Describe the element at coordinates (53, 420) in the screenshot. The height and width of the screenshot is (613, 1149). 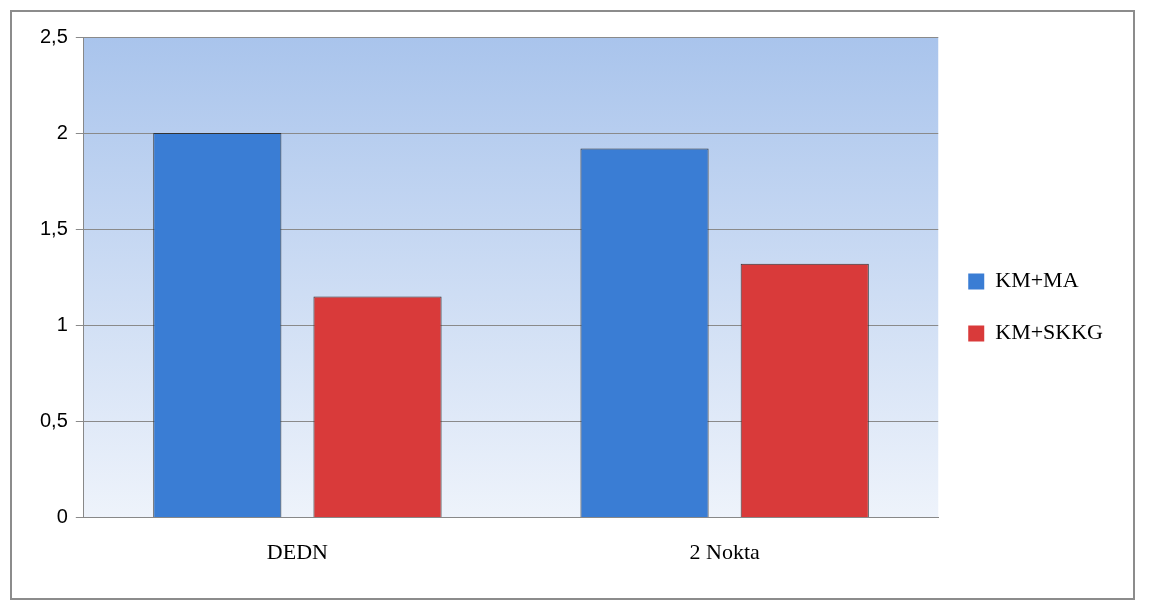
I see `y-tick-label: 0,5` at that location.